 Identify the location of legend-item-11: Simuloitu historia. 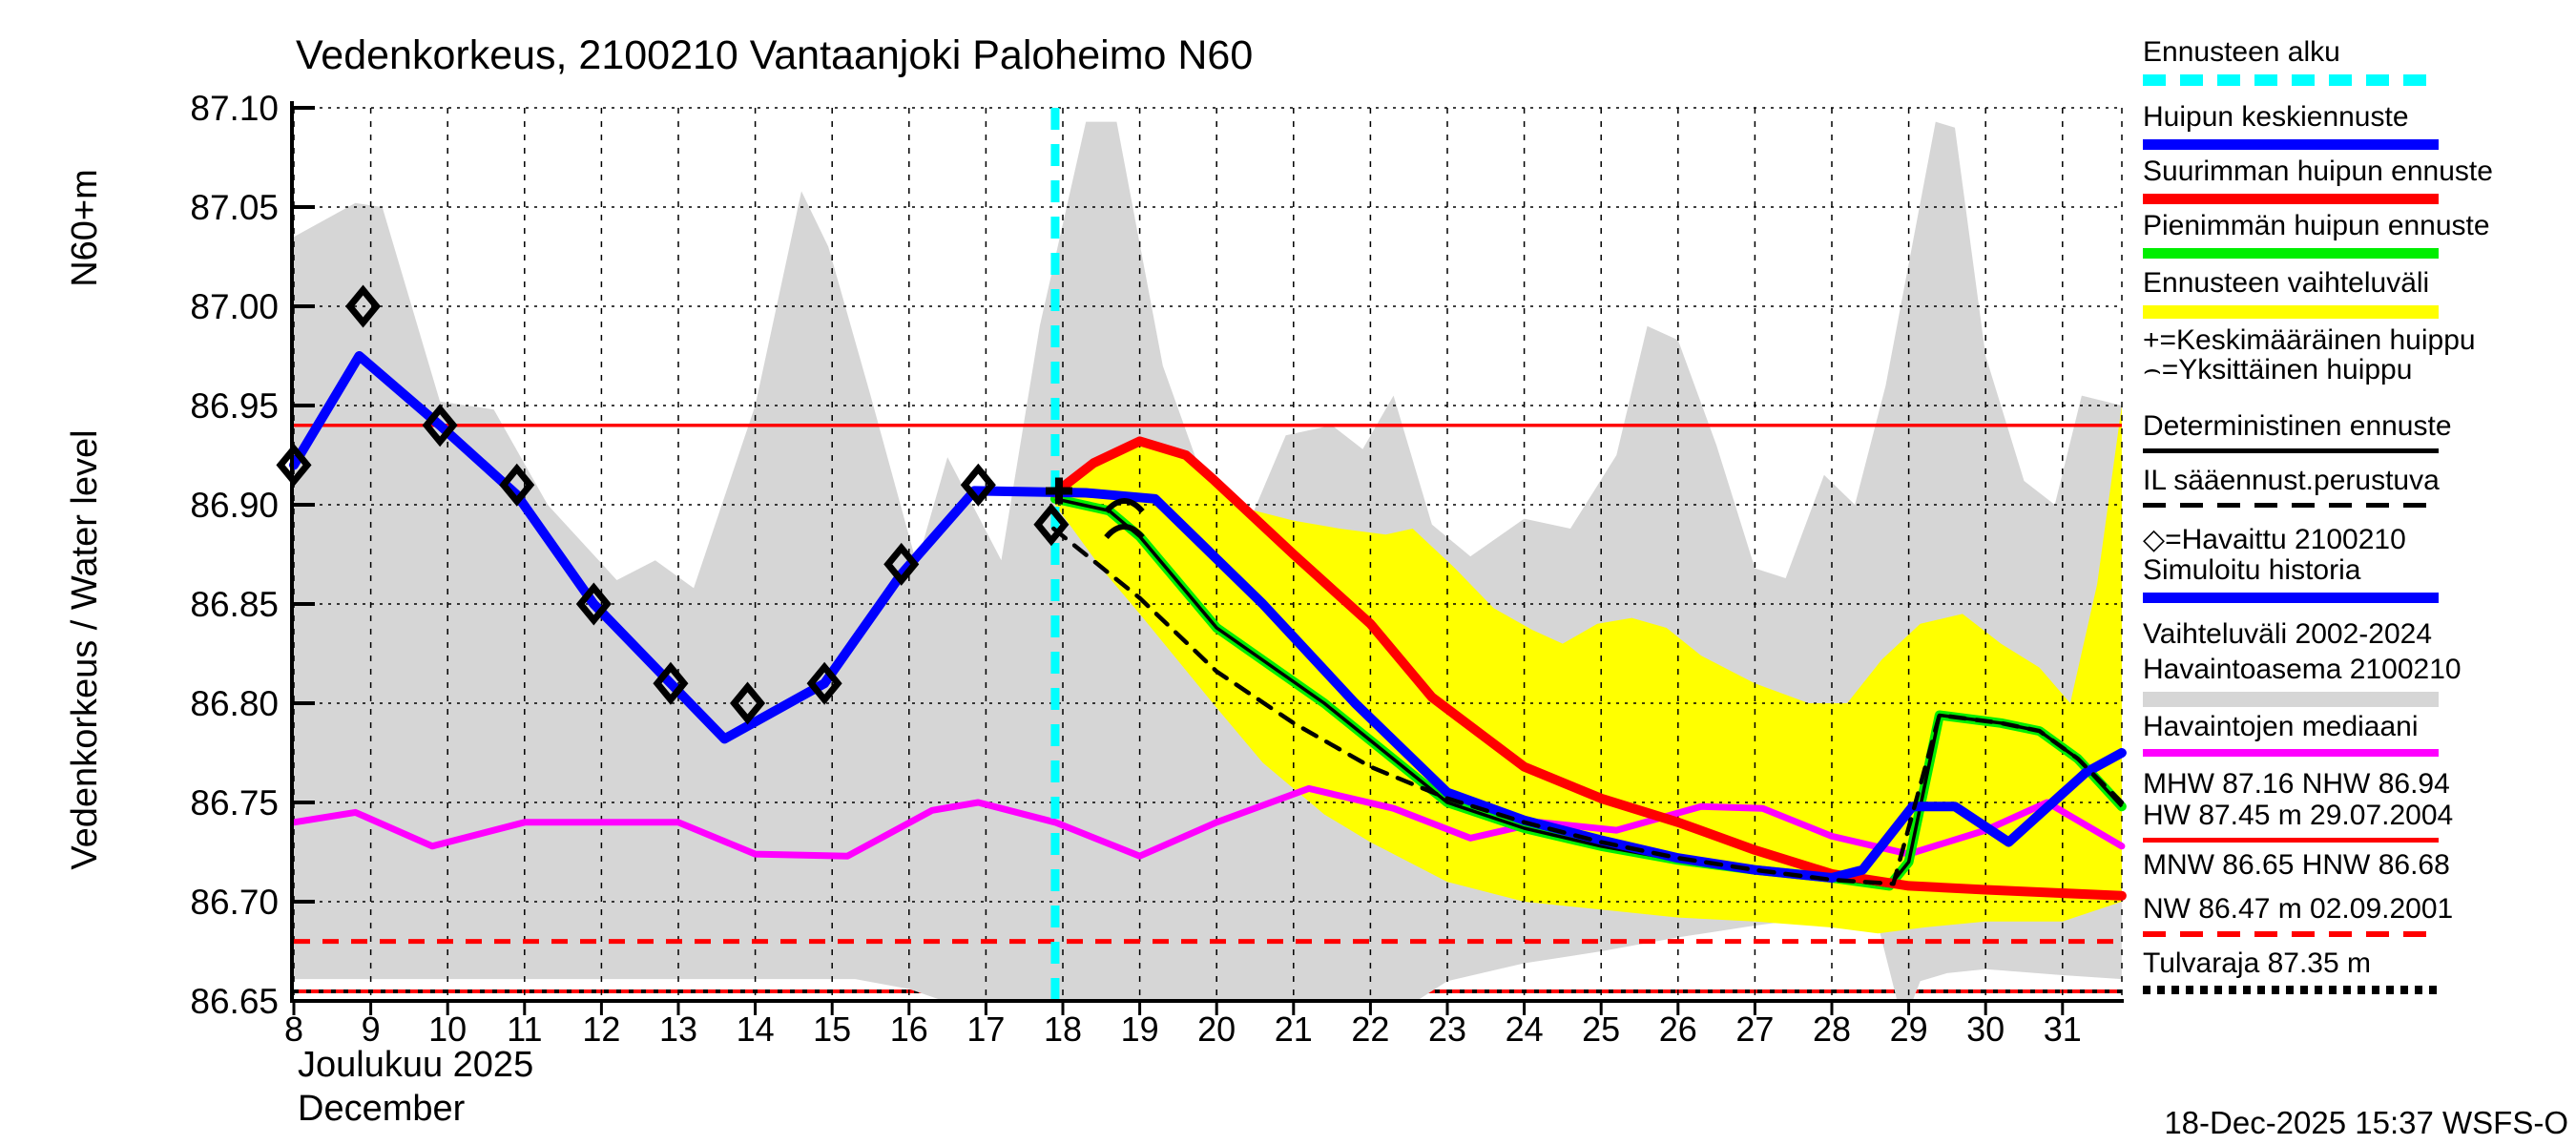
(2358, 578).